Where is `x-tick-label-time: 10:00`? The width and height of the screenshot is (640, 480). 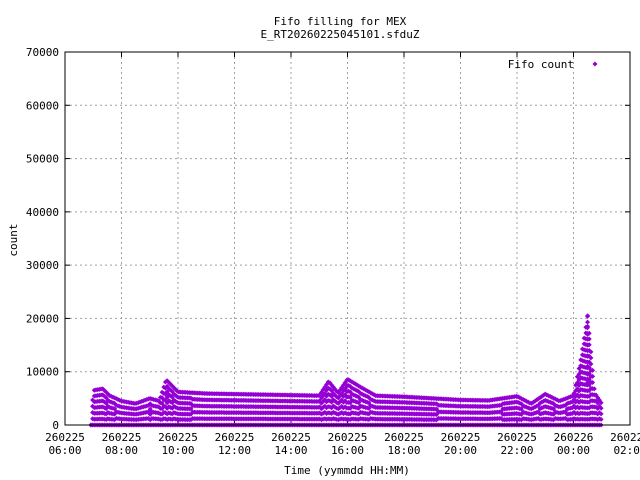 x-tick-label-time: 10:00 is located at coordinates (177, 450).